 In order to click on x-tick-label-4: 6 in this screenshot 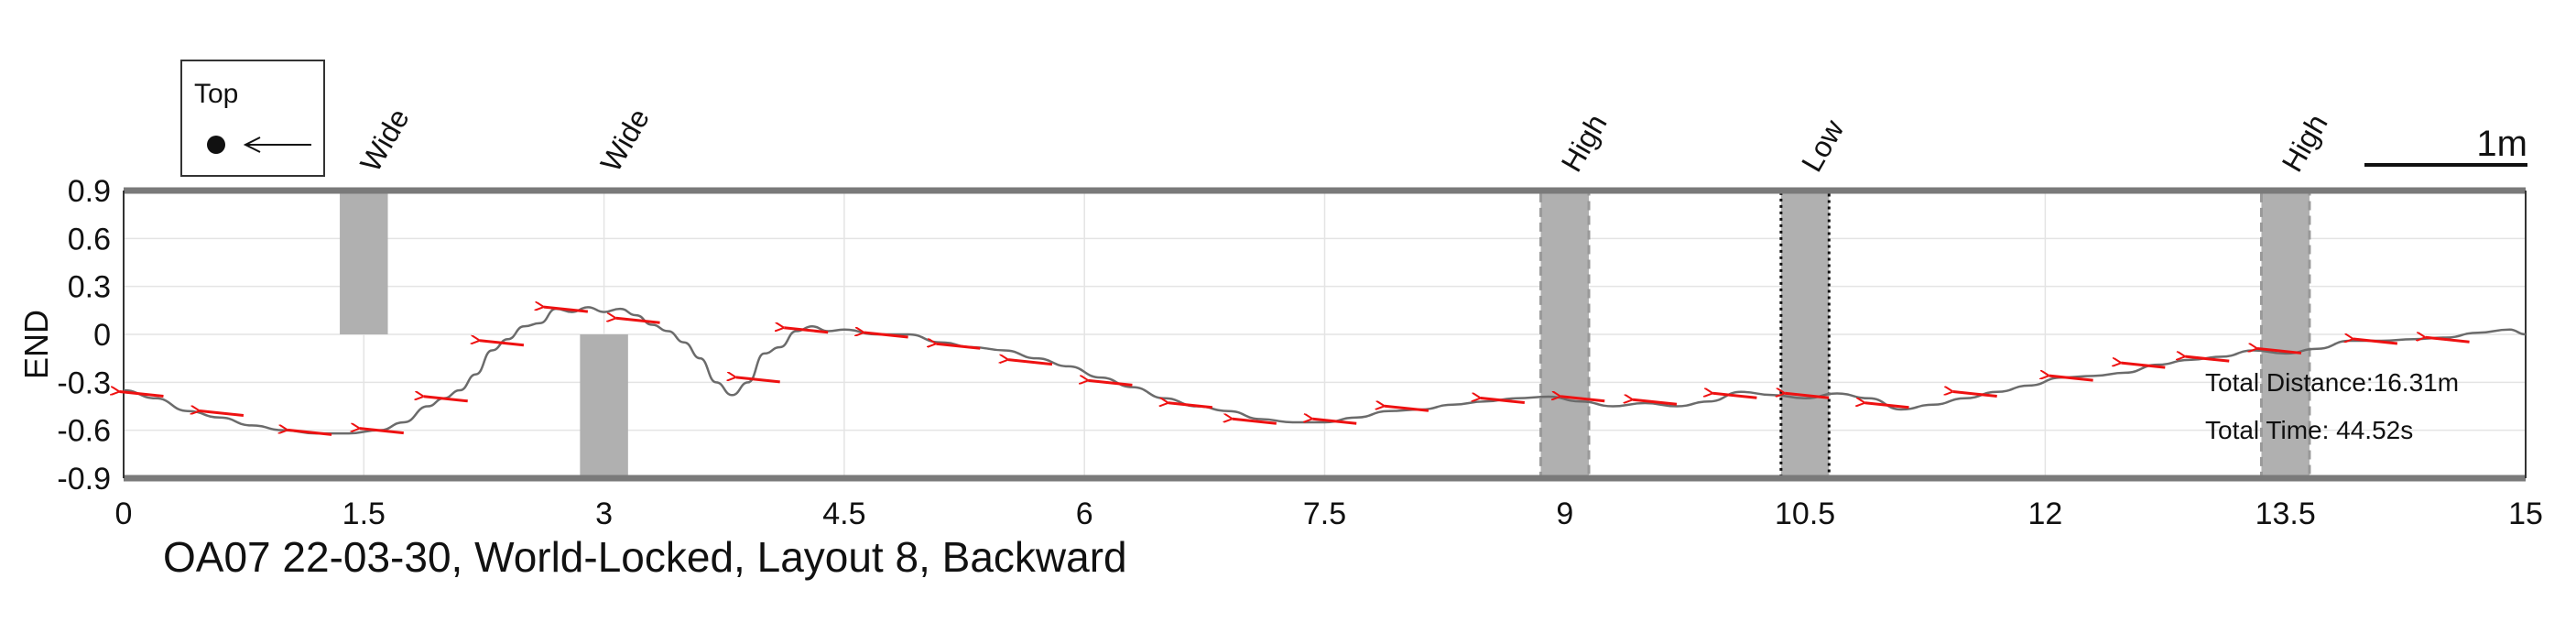, I will do `click(1084, 514)`.